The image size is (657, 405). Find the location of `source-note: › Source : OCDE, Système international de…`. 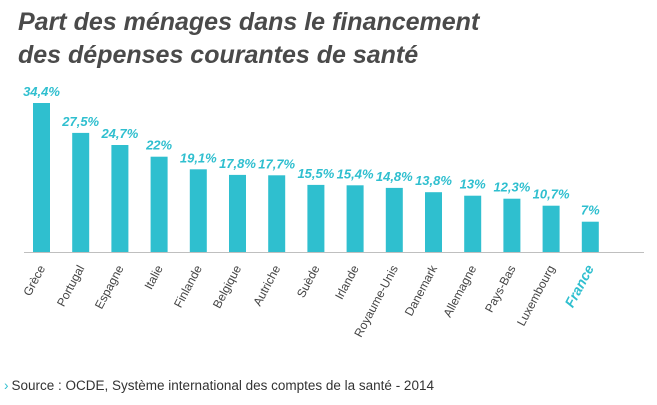

source-note: › Source : OCDE, Système international de… is located at coordinates (219, 385).